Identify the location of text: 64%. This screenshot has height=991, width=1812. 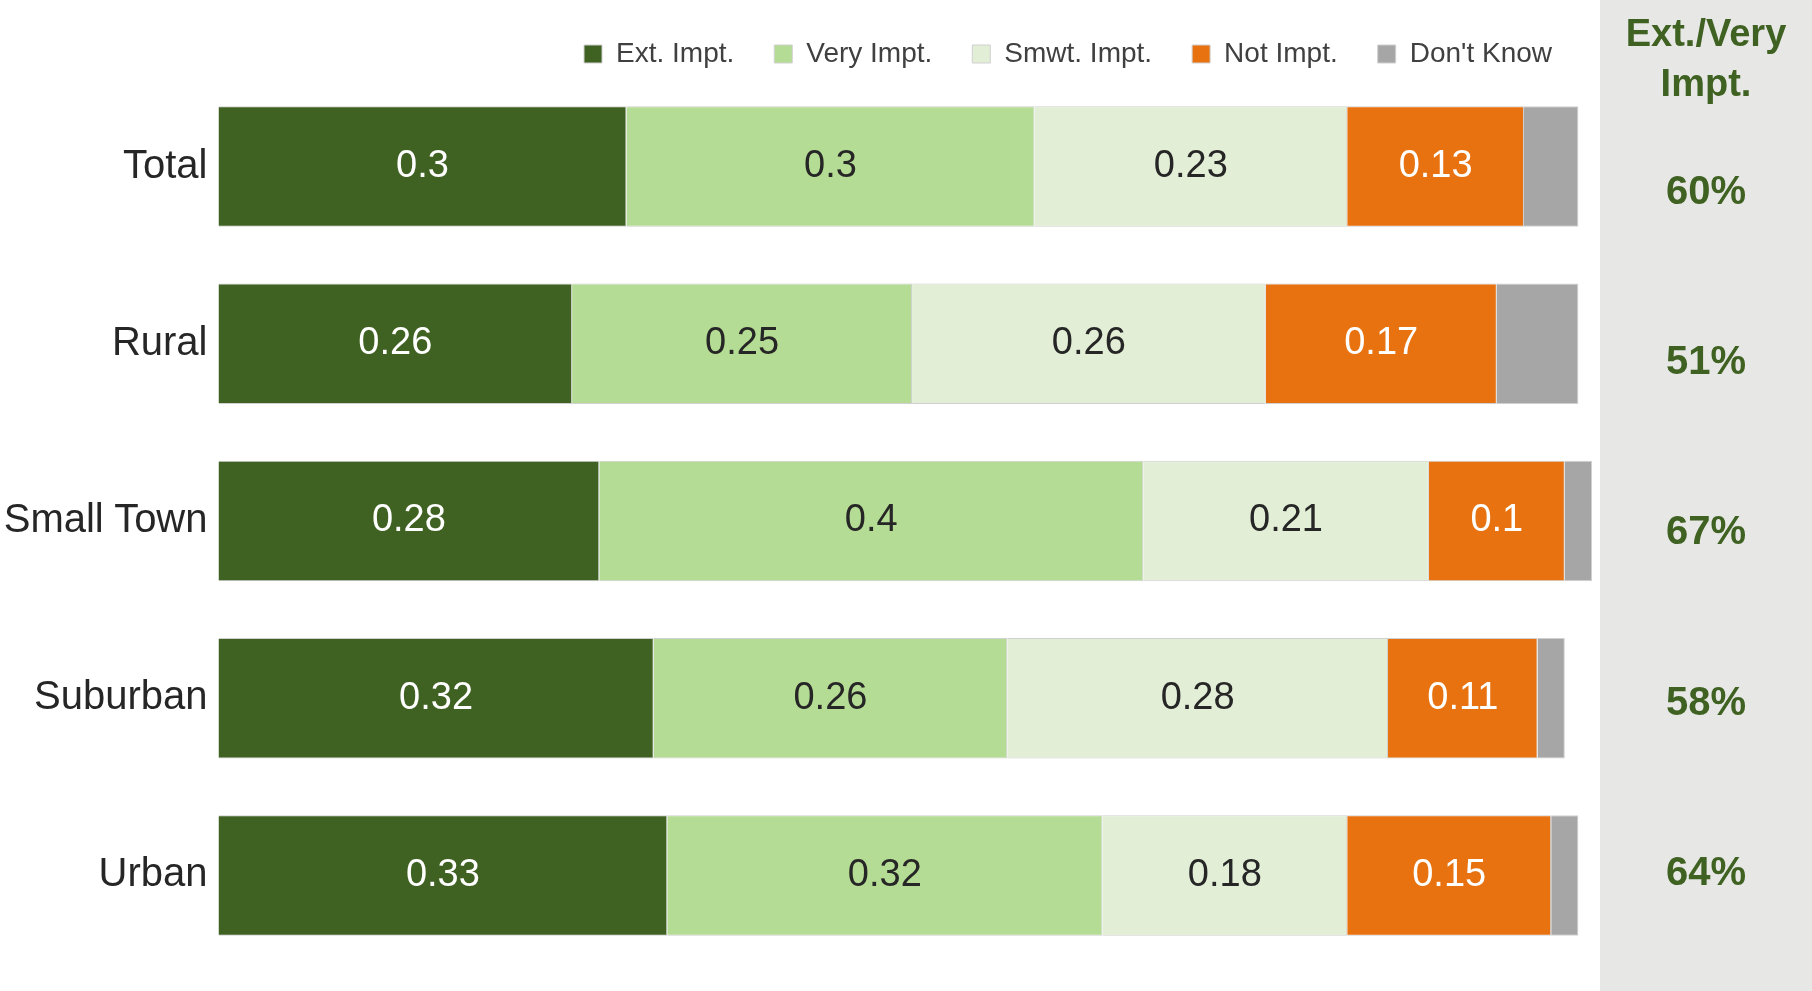
(1706, 871).